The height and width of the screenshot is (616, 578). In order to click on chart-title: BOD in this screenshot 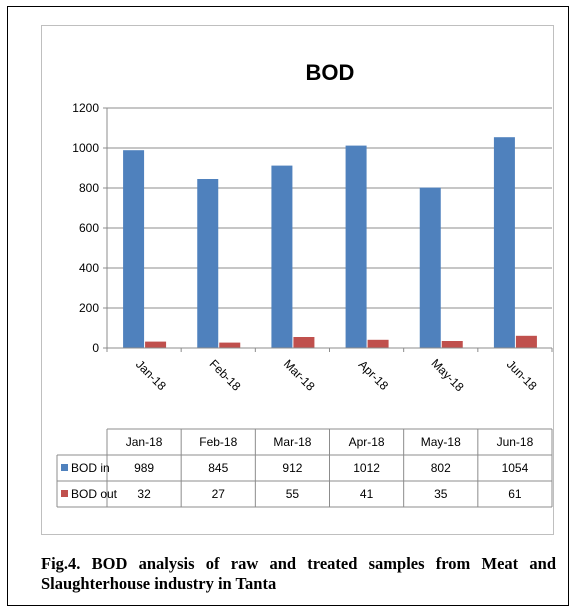, I will do `click(330, 72)`.